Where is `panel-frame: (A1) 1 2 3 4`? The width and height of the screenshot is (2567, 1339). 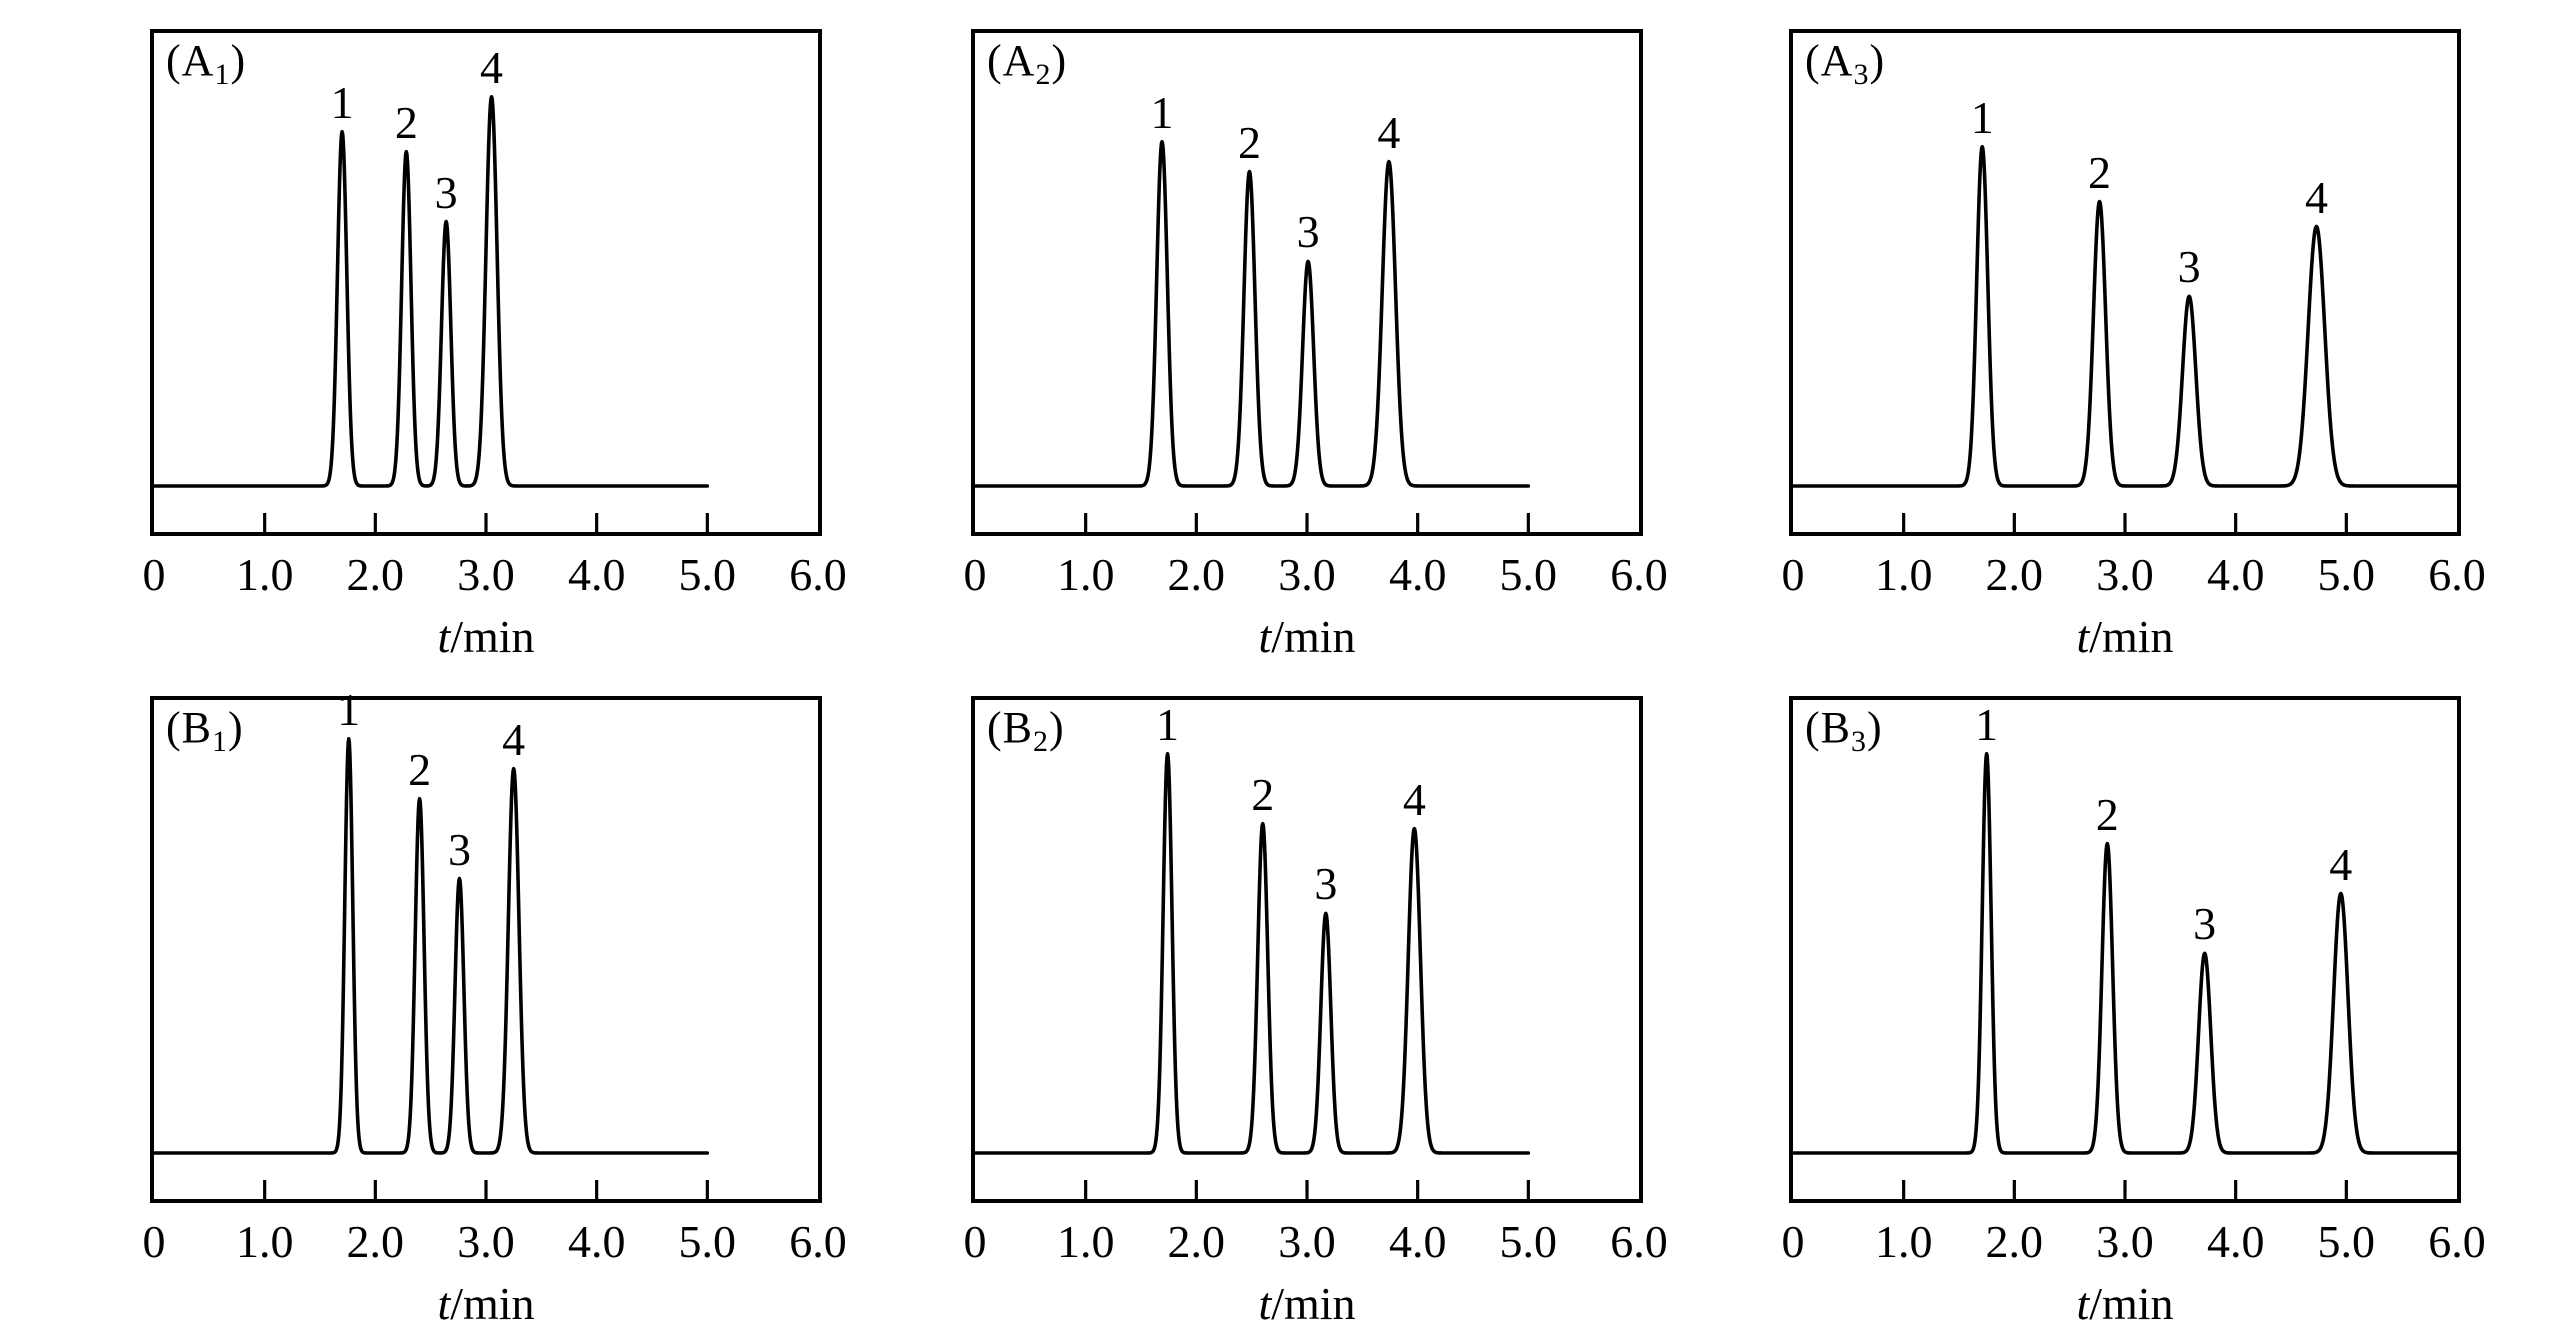 panel-frame: (A1) 1 2 3 4 is located at coordinates (486, 282).